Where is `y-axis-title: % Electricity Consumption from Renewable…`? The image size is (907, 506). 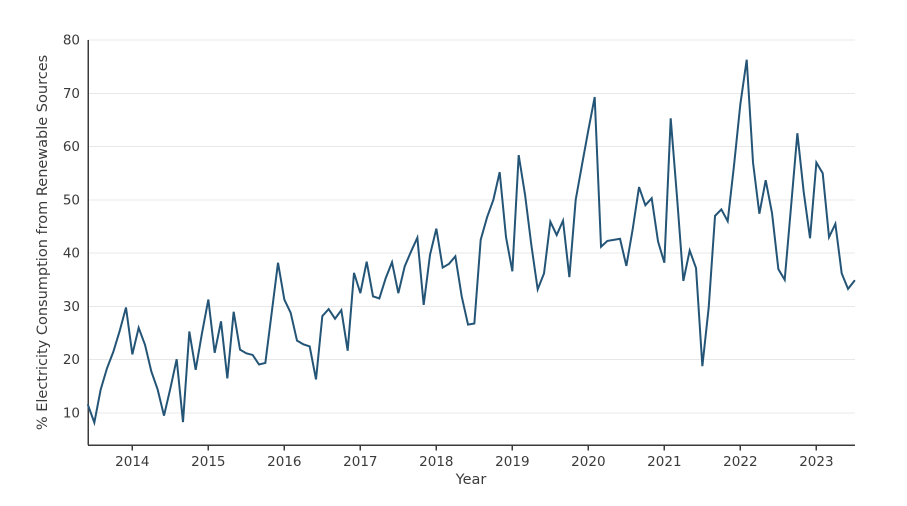
y-axis-title: % Electricity Consumption from Renewable… is located at coordinates (43, 242).